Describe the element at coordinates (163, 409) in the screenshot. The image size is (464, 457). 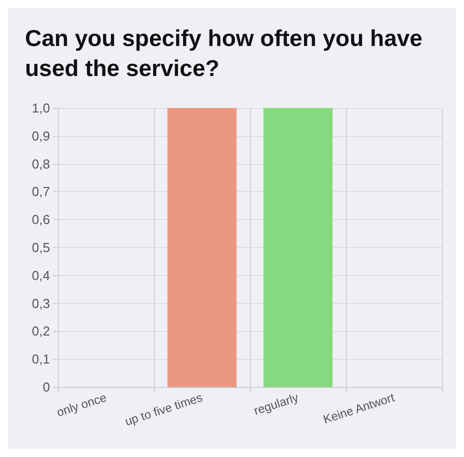
I see `x-tick-label: up to five times` at that location.